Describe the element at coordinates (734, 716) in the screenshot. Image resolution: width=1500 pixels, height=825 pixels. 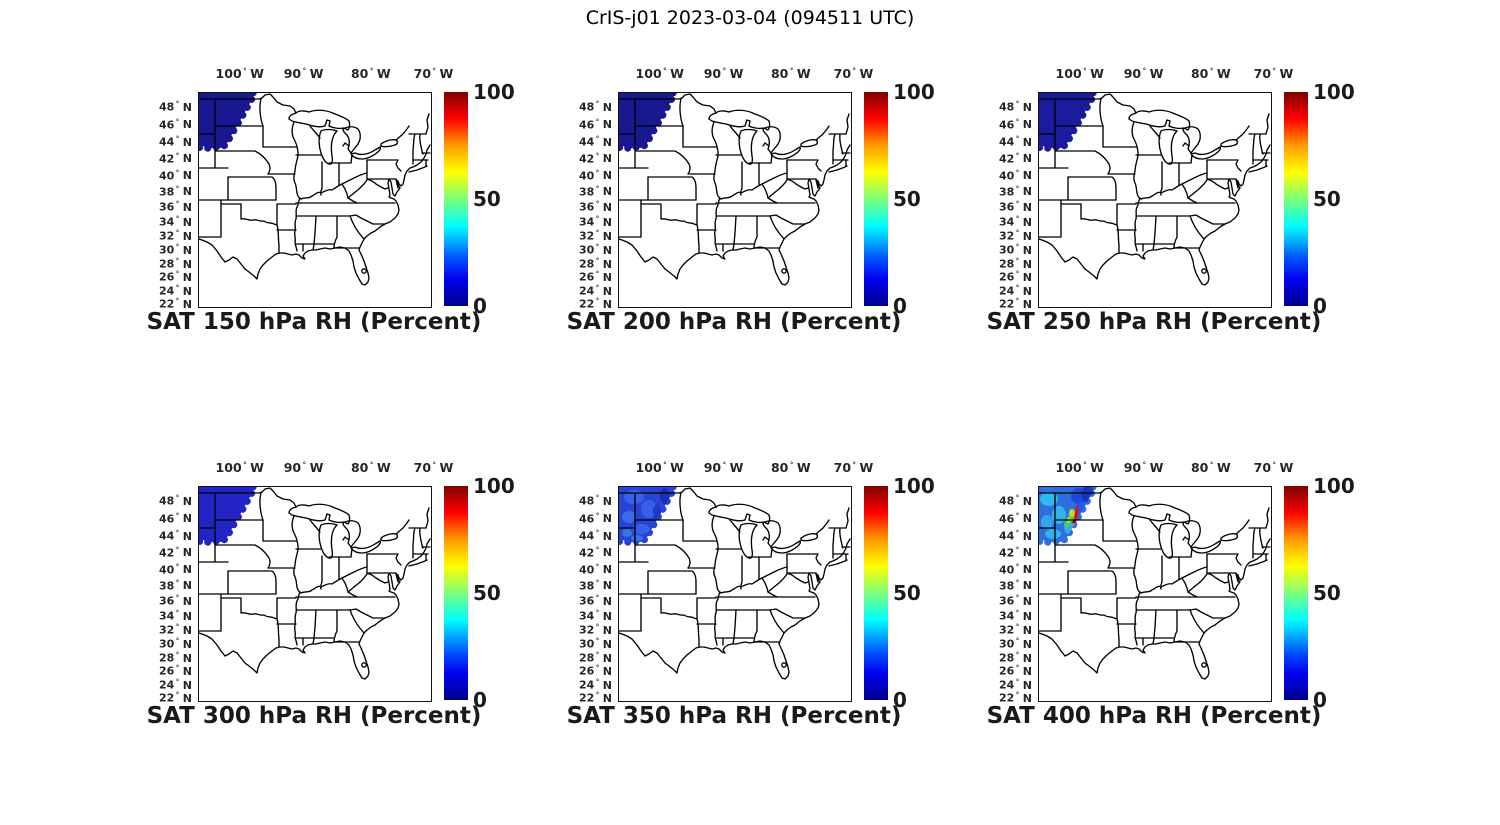
I see `panel-title: SAT 350 hPa RH (Percent)` at that location.